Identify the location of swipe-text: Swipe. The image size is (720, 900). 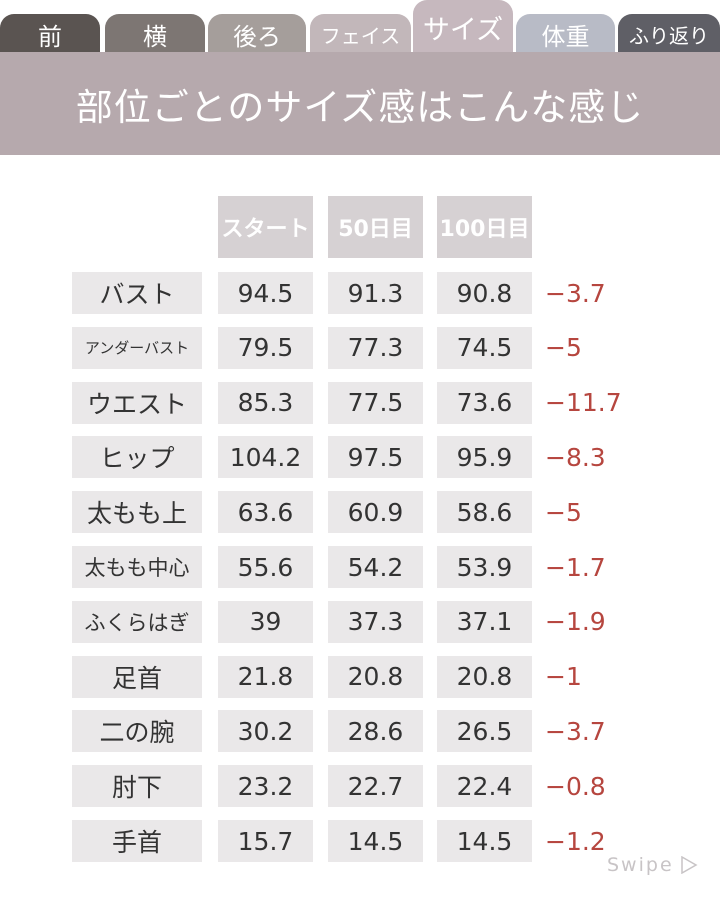
(640, 865).